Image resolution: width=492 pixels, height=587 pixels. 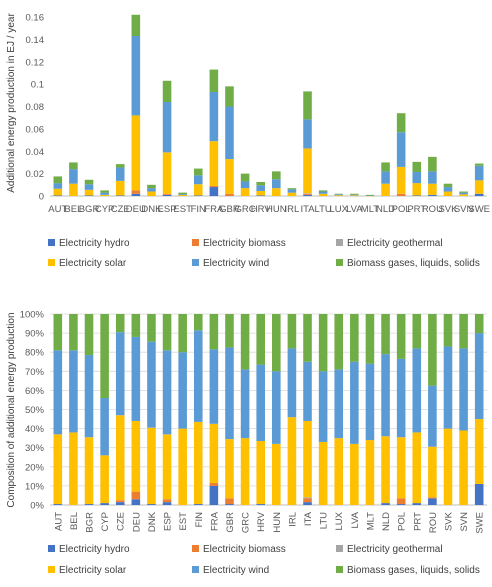 I want to click on bar-segment-swe-electricity-wind, so click(x=479, y=173).